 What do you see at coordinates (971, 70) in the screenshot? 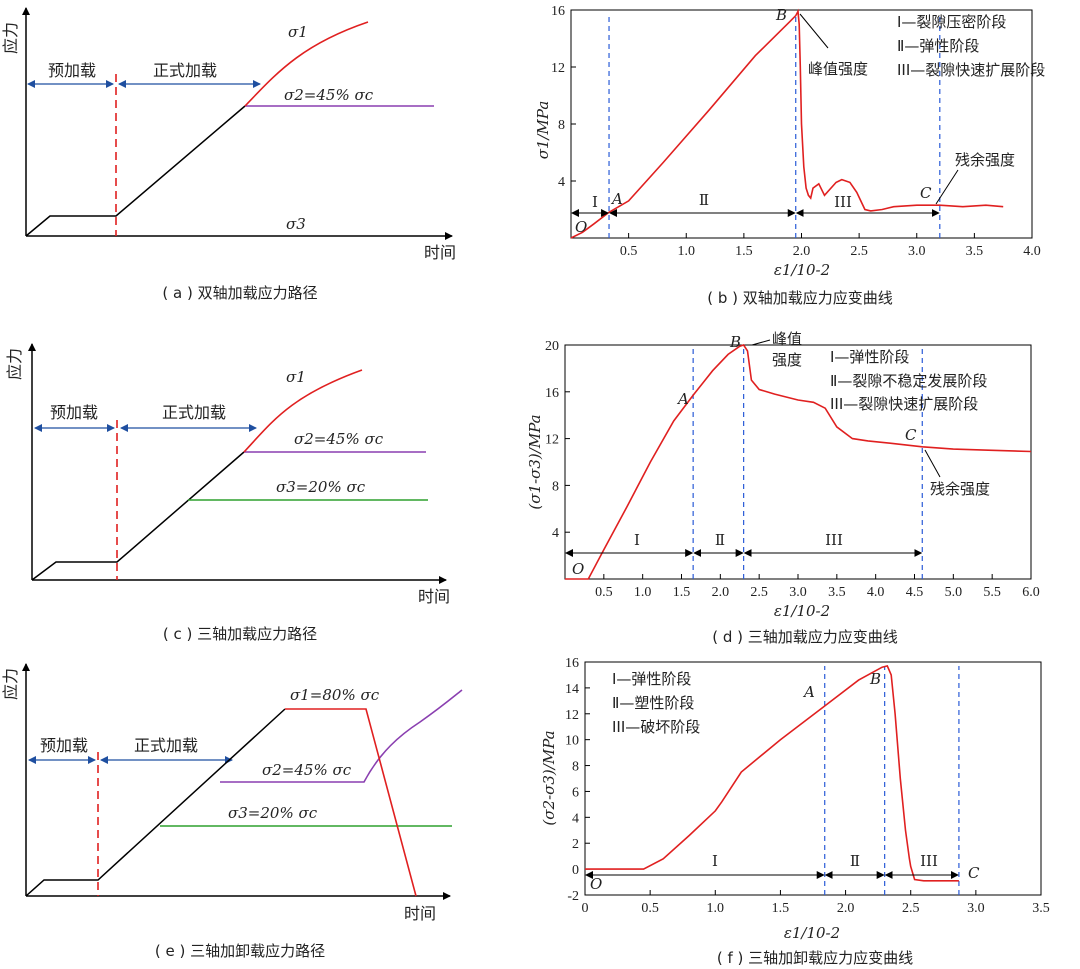
I see `panel-b-legend-3: III—裂隙快速扩展阶段` at bounding box center [971, 70].